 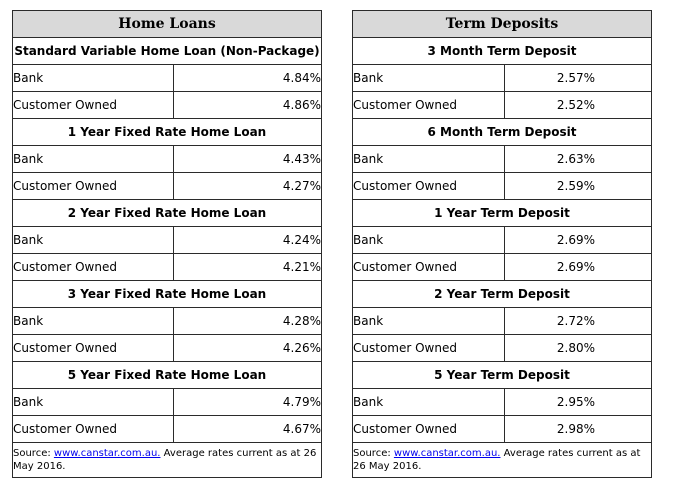 I want to click on rate-value: 4.27%, so click(x=247, y=186).